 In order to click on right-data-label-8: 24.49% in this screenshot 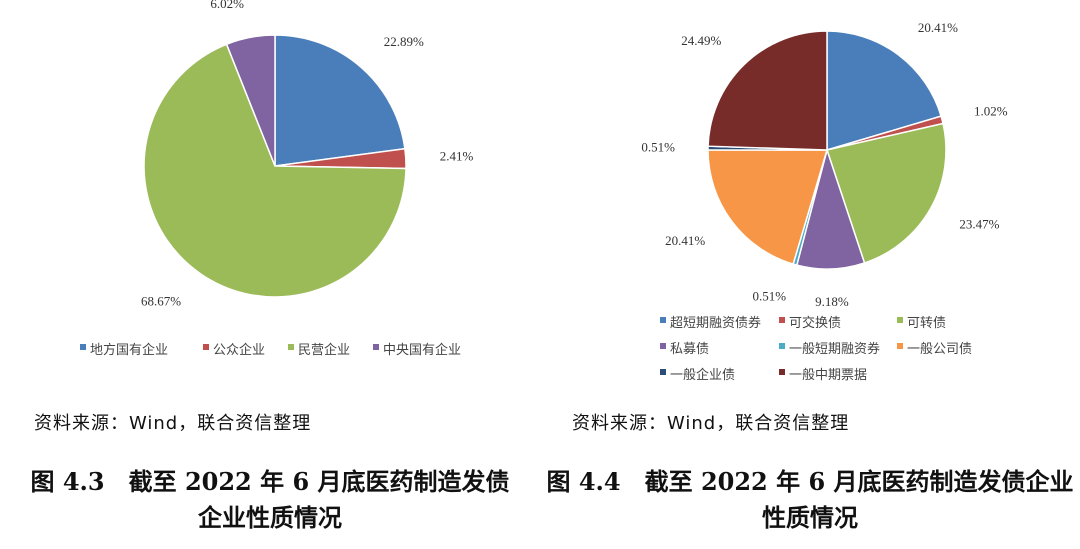, I will do `click(701, 40)`.